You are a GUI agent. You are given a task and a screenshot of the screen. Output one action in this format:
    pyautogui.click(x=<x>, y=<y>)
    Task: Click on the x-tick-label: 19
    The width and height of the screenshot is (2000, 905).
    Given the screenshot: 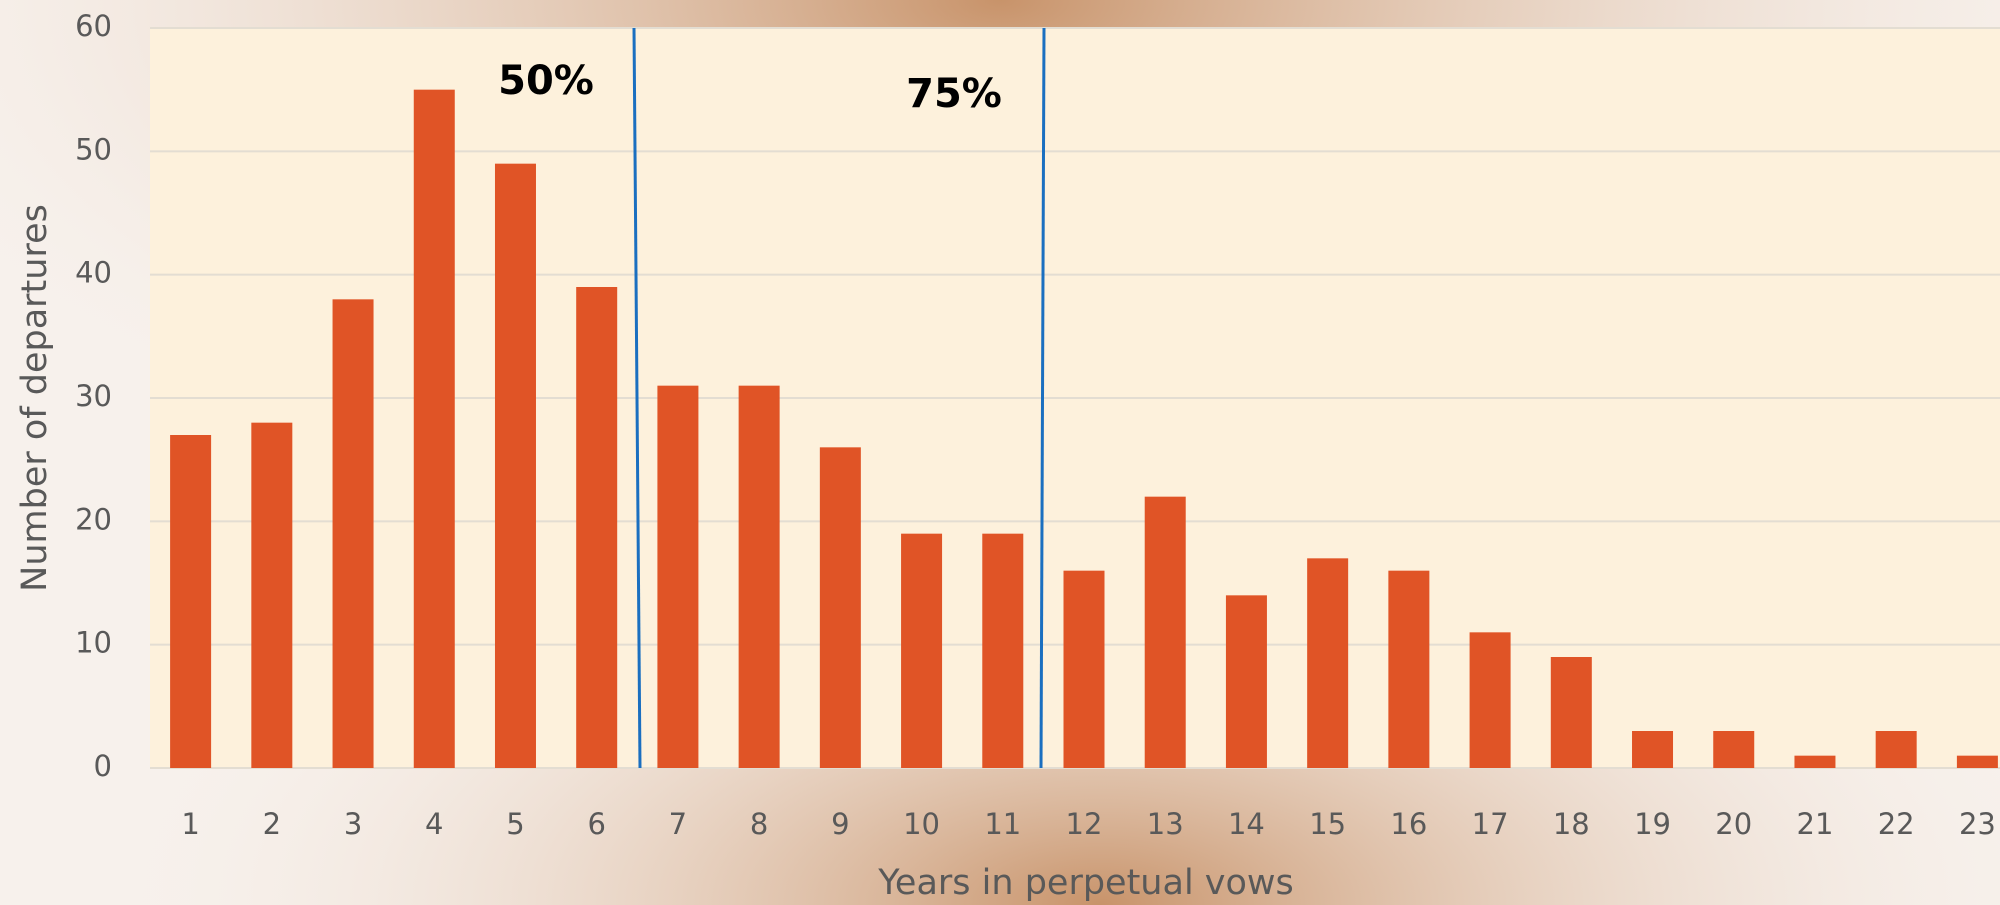 What is the action you would take?
    pyautogui.click(x=1652, y=824)
    